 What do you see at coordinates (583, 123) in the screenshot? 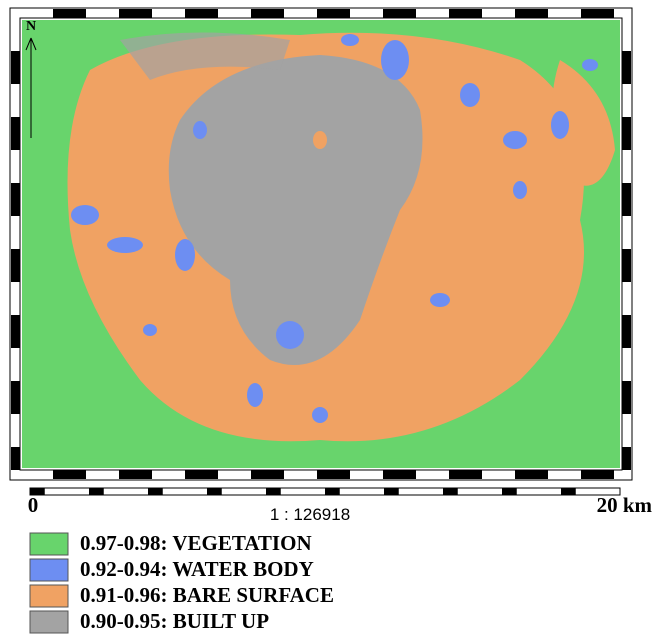
I see `bare-surface-area` at bounding box center [583, 123].